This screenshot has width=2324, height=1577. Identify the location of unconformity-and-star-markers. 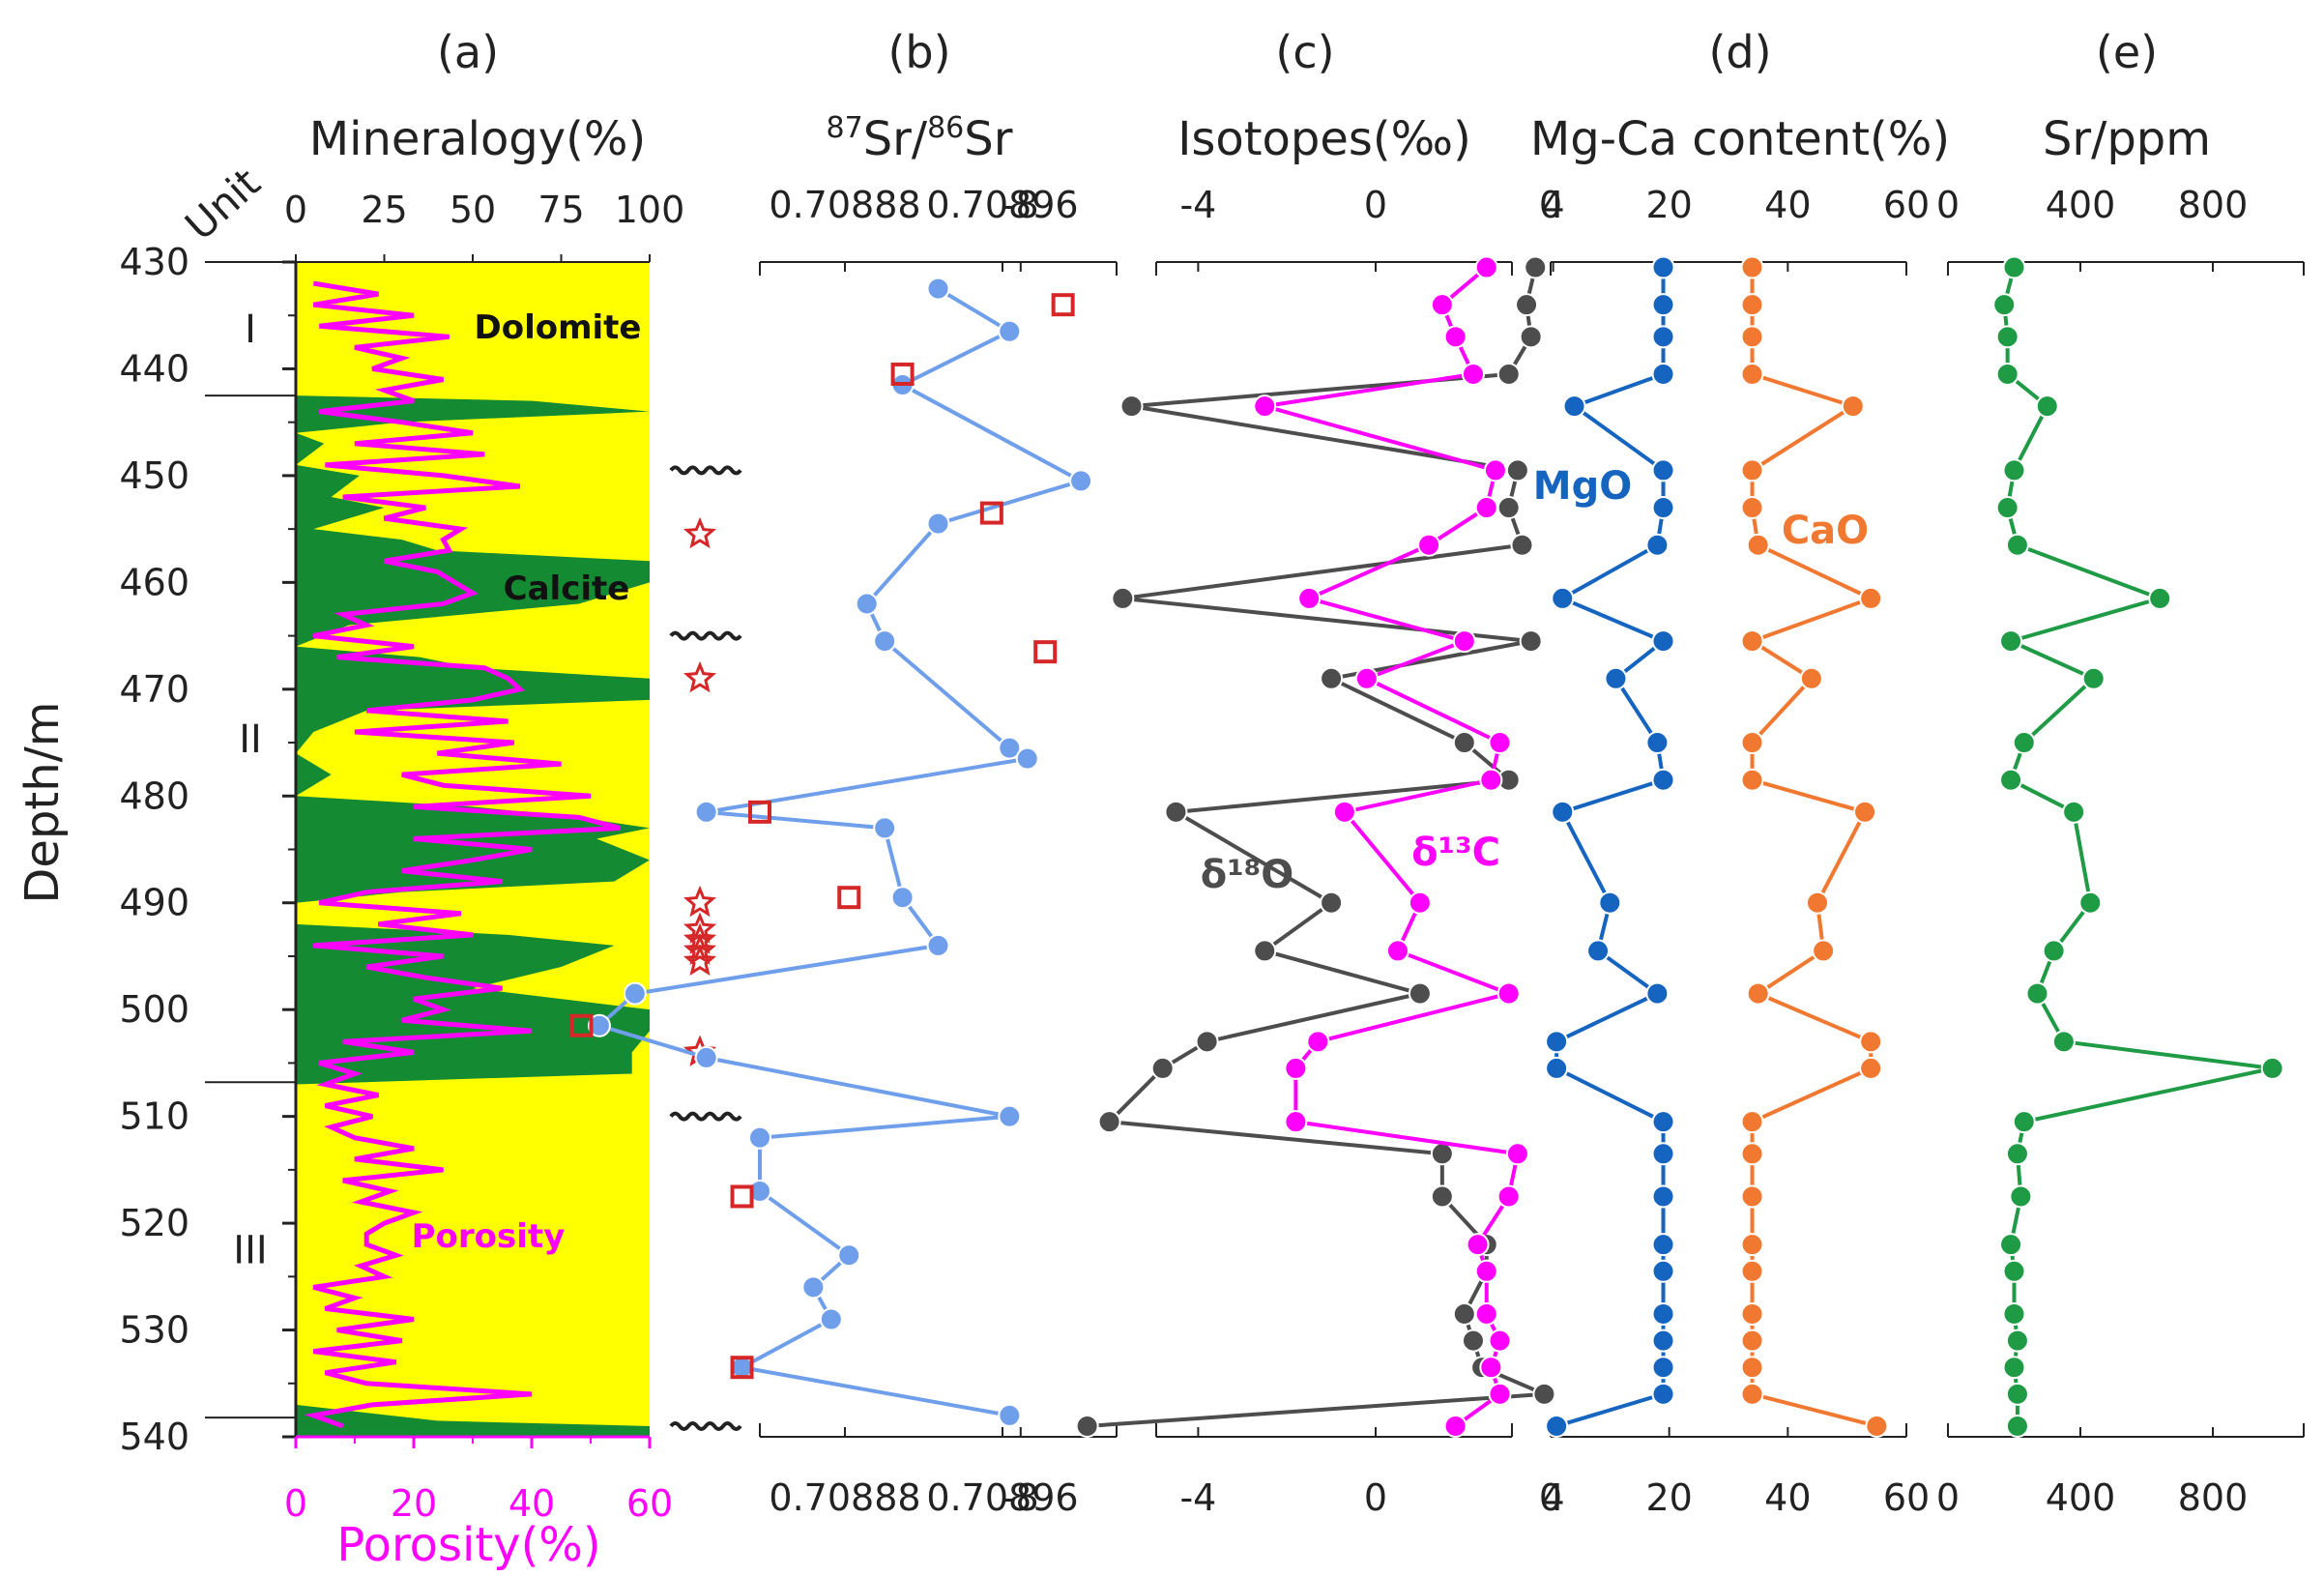
(705, 948).